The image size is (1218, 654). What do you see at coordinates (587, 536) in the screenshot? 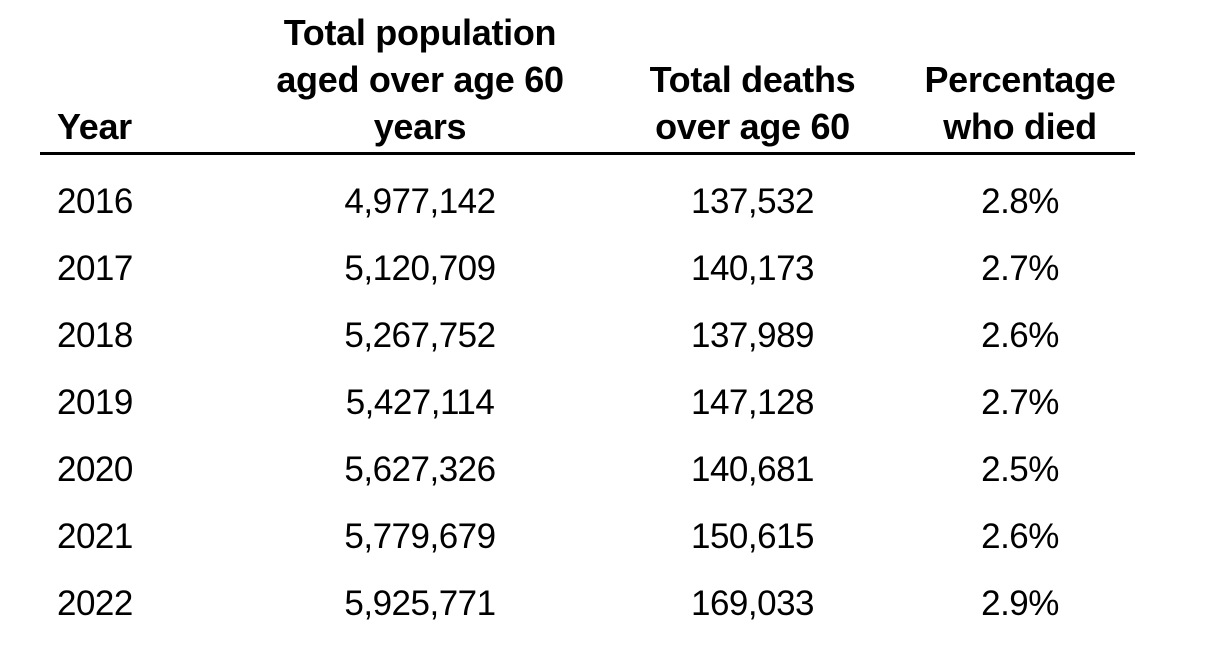
I see `table-row: 2021 5,779,679 150,615 2.6%` at bounding box center [587, 536].